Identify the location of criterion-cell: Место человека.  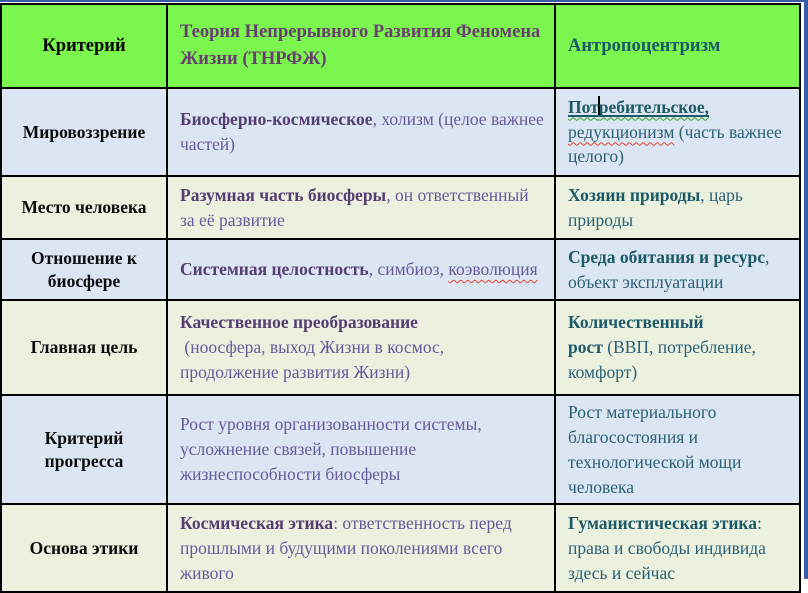
(84, 207).